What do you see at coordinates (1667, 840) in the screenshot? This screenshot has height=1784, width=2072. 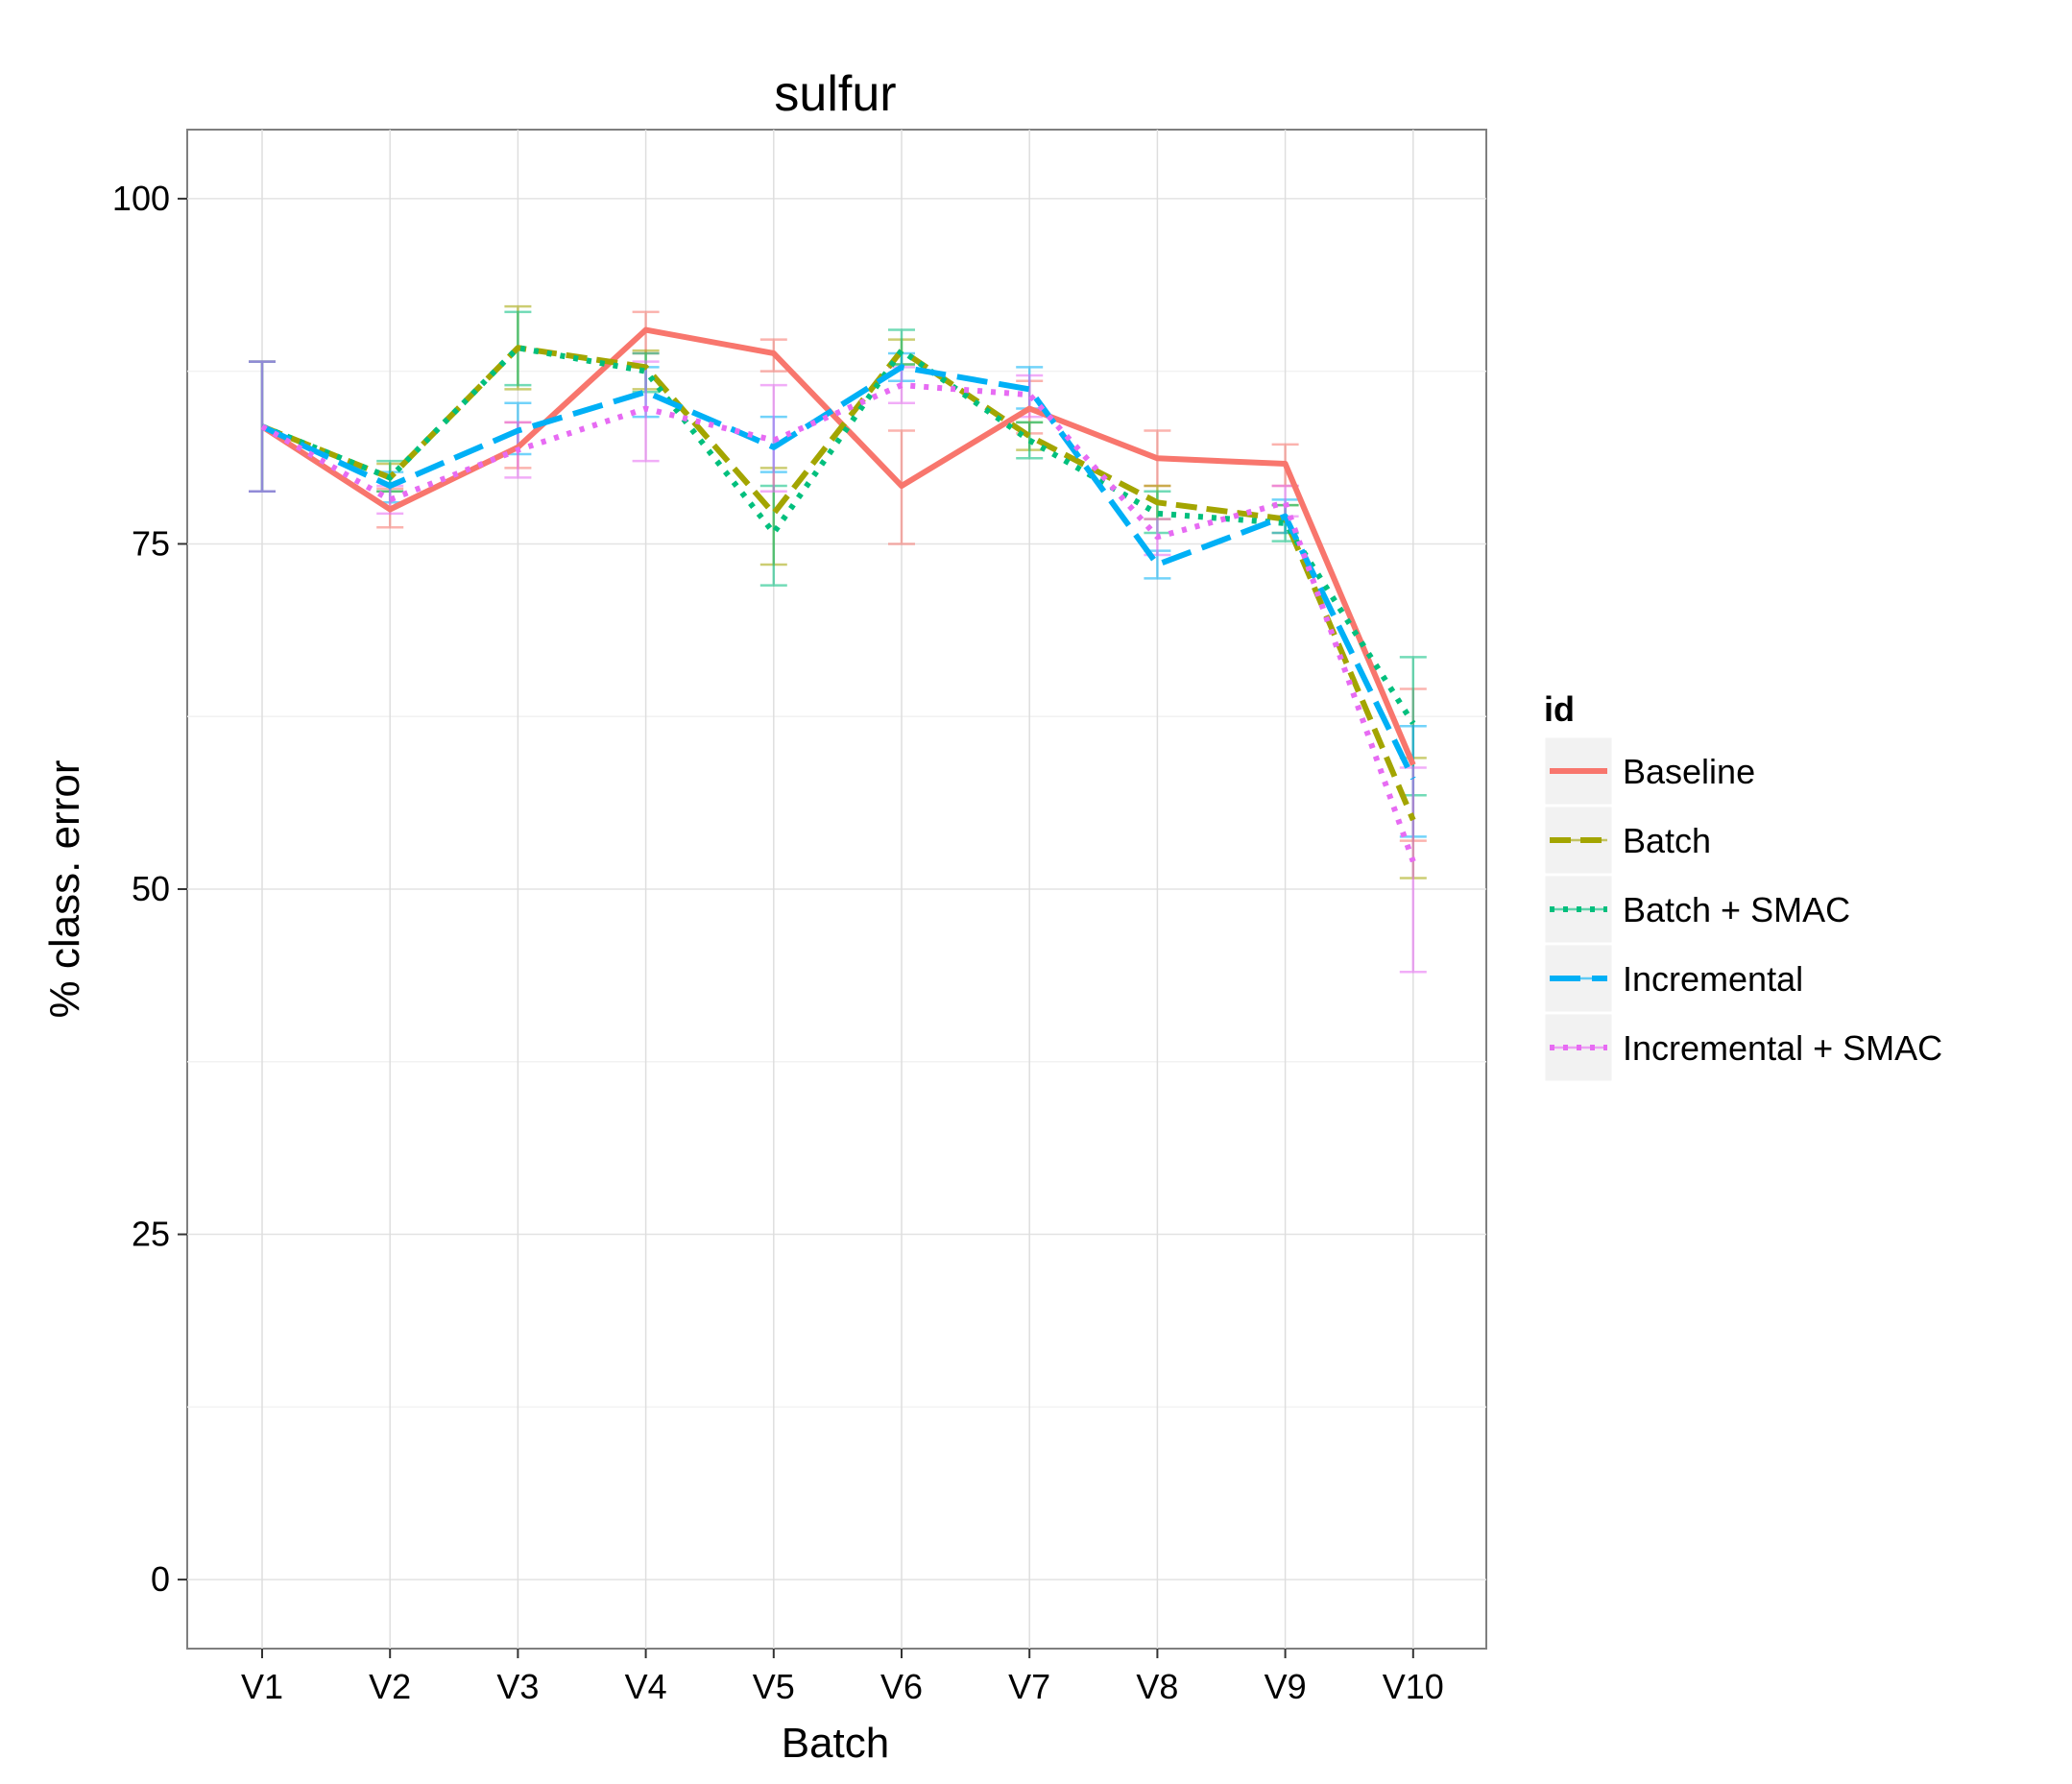 I see `legend-label: Batch` at bounding box center [1667, 840].